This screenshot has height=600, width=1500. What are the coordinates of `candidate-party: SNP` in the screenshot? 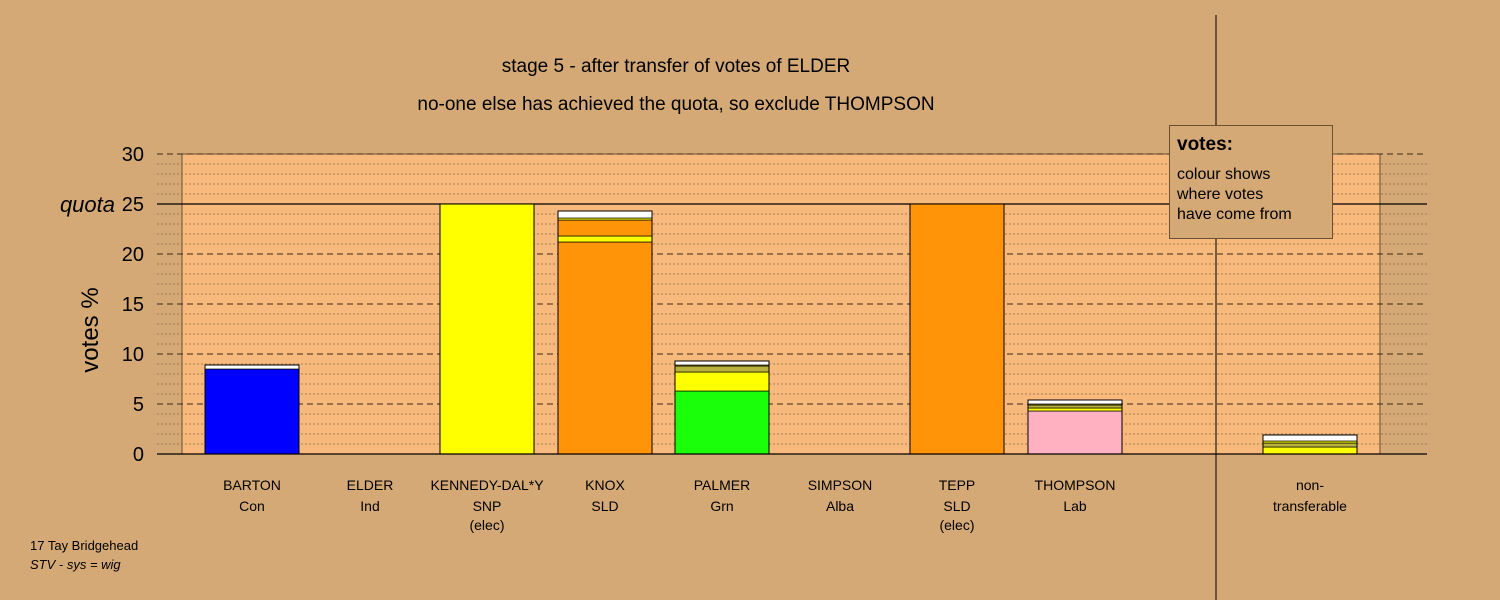 It's located at (487, 506).